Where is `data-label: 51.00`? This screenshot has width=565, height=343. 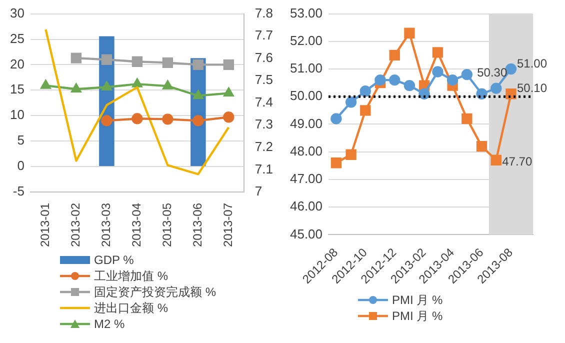
data-label: 51.00 is located at coordinates (532, 63).